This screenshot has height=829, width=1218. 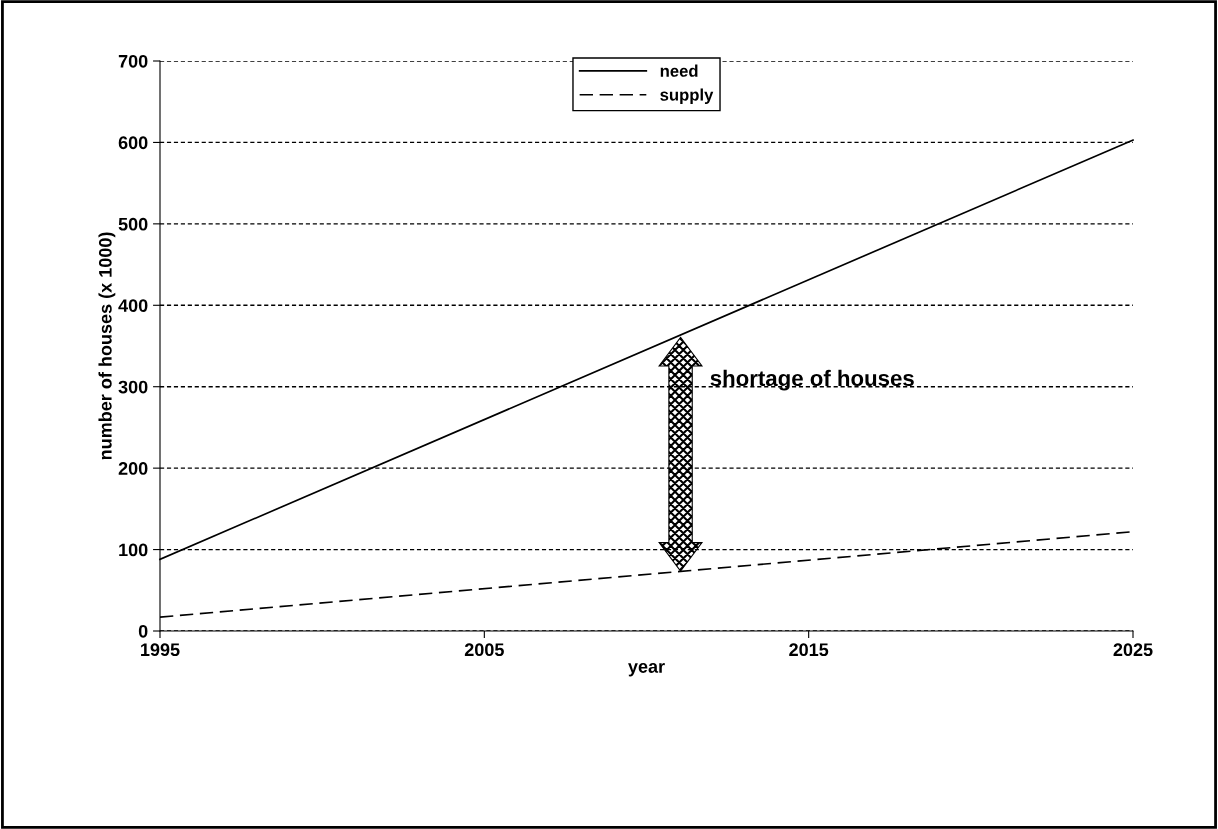 What do you see at coordinates (133, 468) in the screenshot?
I see `y-tick-label: 200` at bounding box center [133, 468].